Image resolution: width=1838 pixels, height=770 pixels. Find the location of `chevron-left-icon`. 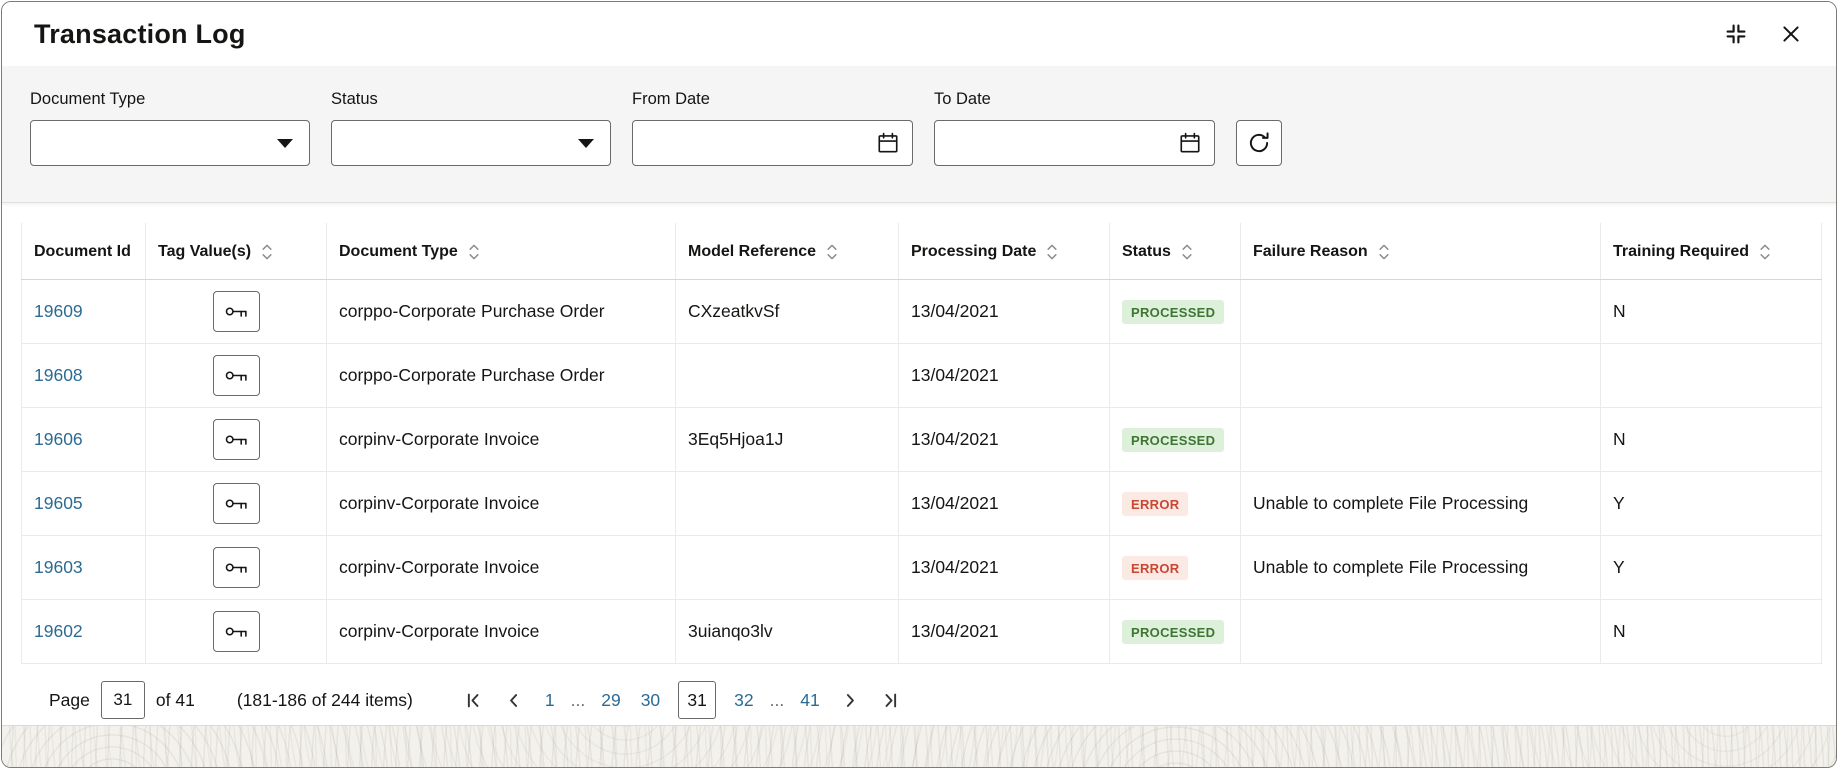

chevron-left-icon is located at coordinates (514, 700).